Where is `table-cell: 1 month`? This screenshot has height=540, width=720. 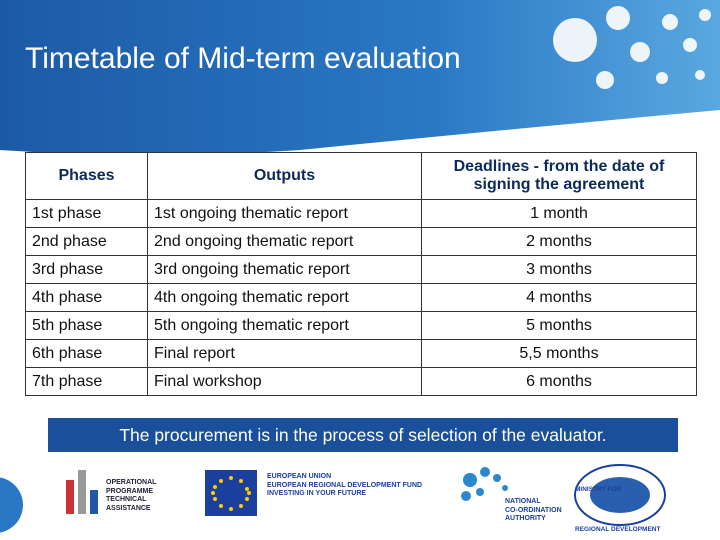
table-cell: 1 month is located at coordinates (559, 213).